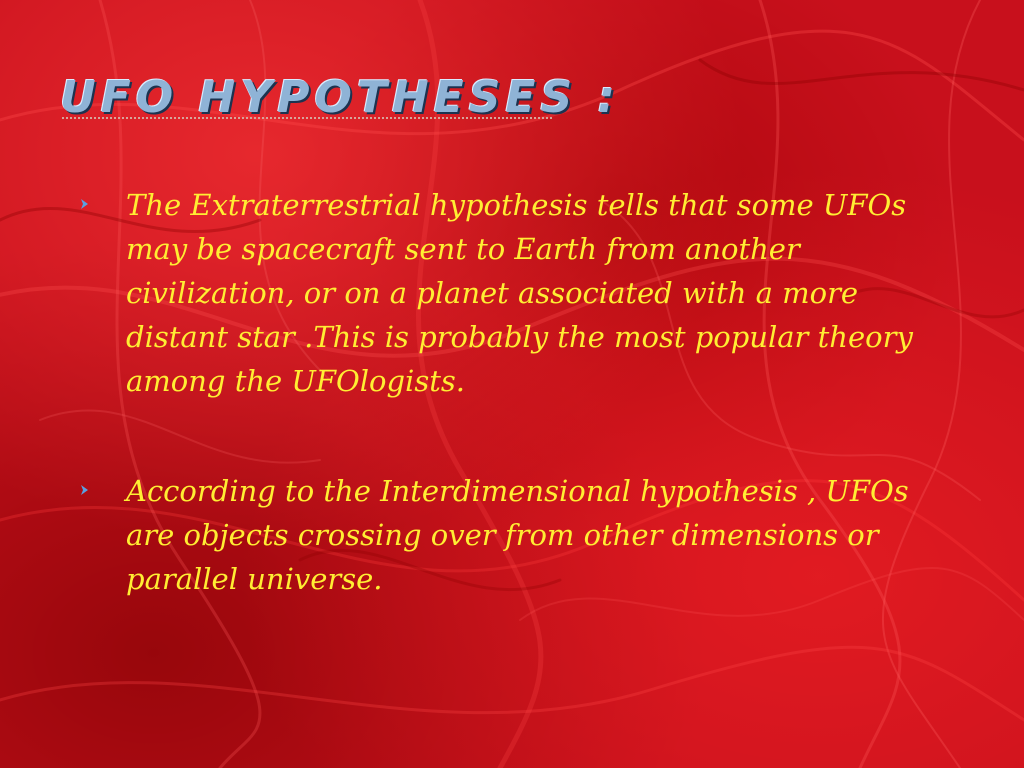 The height and width of the screenshot is (768, 1024). Describe the element at coordinates (340, 97) in the screenshot. I see `slide-title: UFO HYPOTHESES :` at that location.